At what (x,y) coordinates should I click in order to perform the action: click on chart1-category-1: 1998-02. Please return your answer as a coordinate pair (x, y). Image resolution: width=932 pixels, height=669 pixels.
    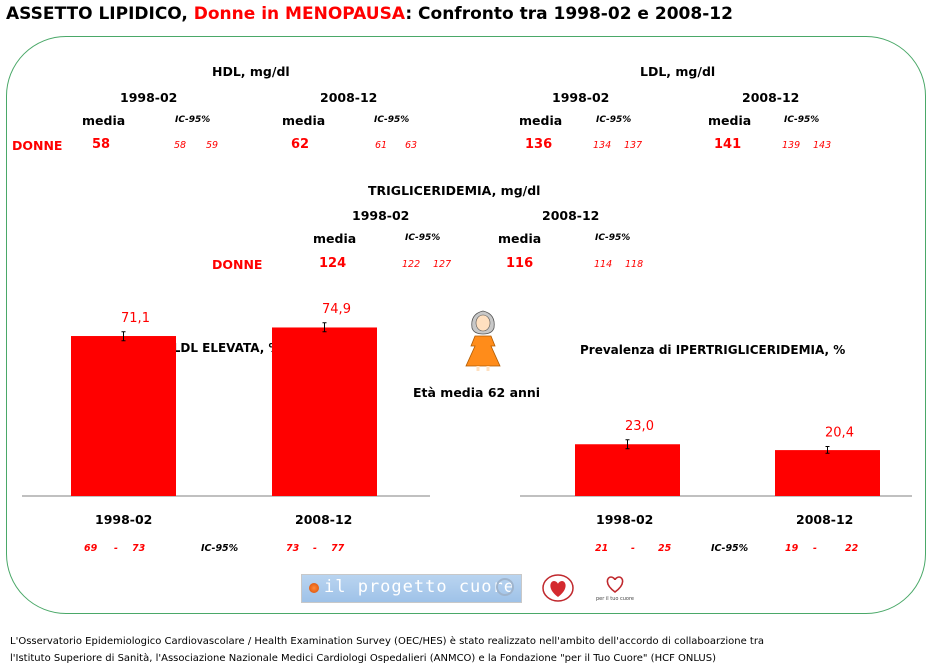
    Looking at the image, I should click on (124, 519).